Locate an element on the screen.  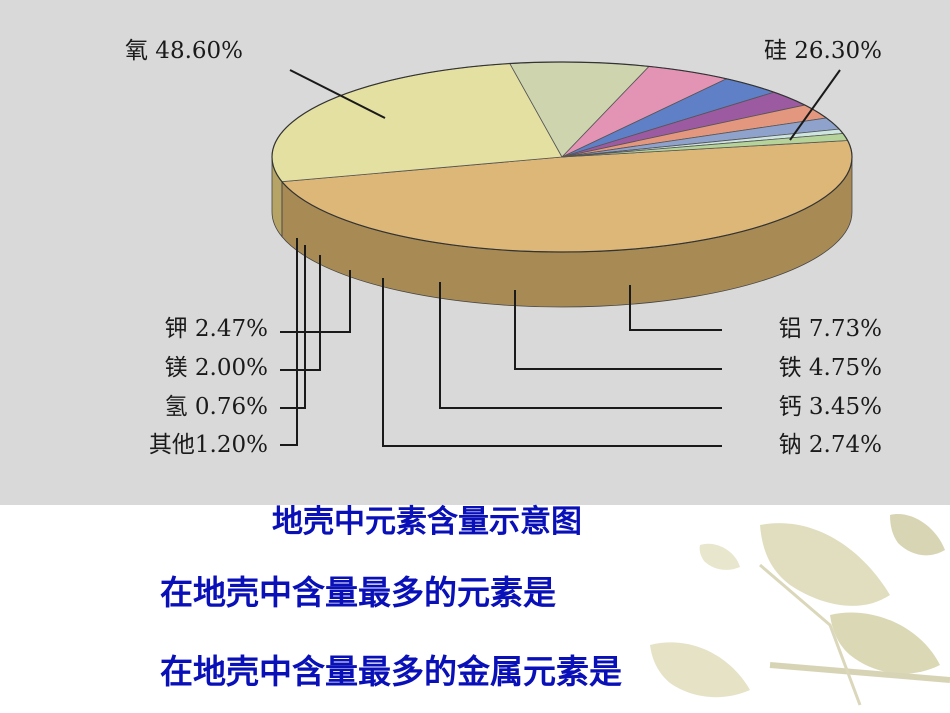
slice-3-leader-line is located at coordinates (618, 330).